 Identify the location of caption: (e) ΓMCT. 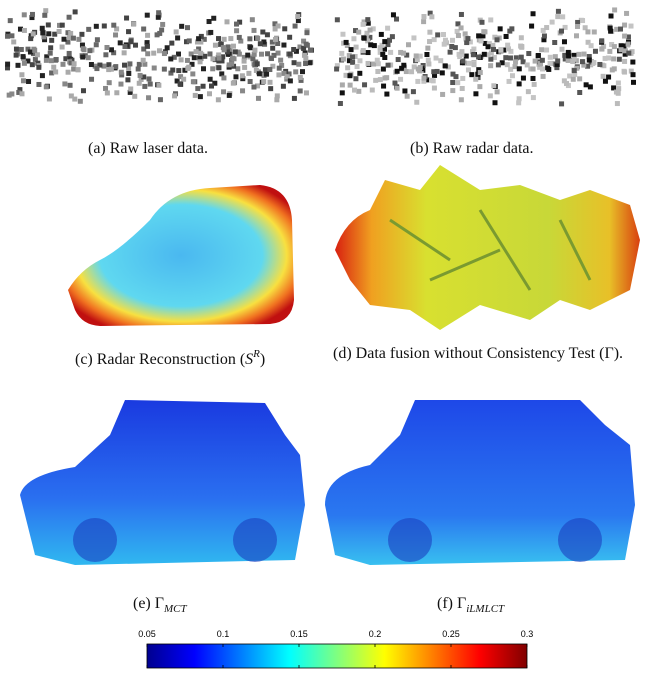
(160, 606).